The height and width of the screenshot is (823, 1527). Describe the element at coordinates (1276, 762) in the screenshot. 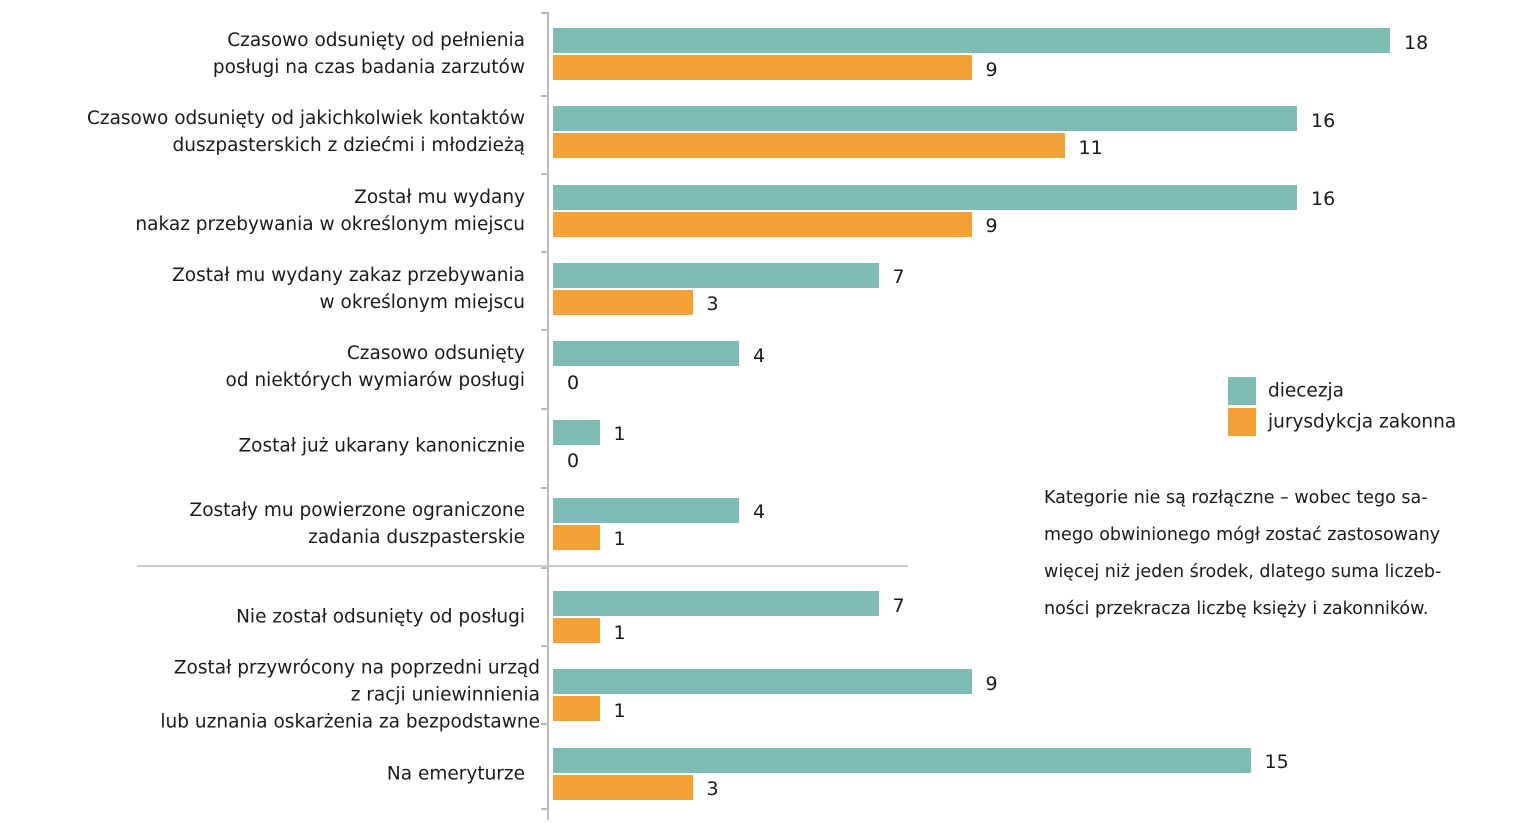

I see `value-label: 15` at that location.